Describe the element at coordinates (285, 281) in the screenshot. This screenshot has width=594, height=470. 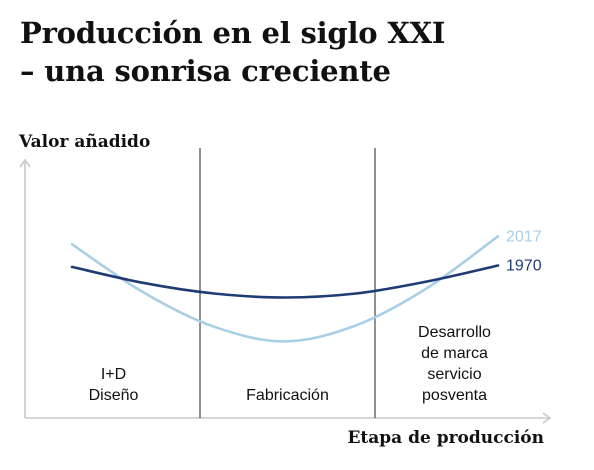
I see `series-line-1970` at that location.